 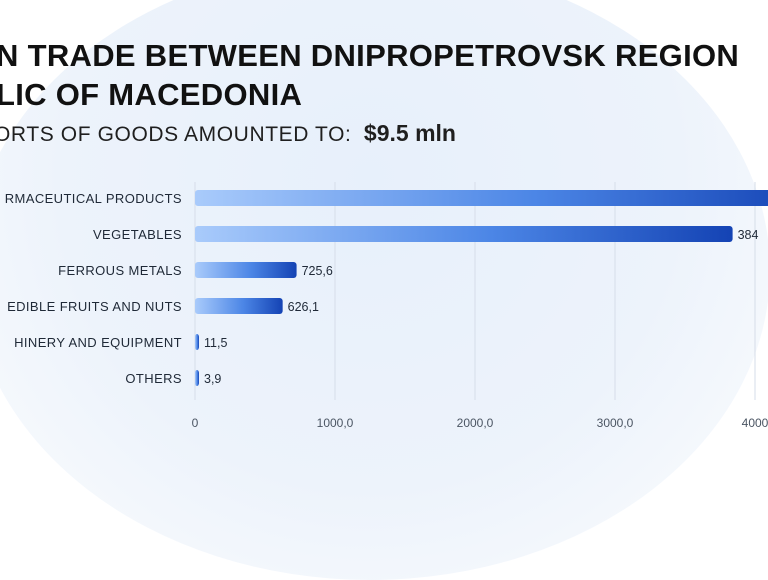 What do you see at coordinates (215, 343) in the screenshot?
I see `value-label: 11,5` at bounding box center [215, 343].